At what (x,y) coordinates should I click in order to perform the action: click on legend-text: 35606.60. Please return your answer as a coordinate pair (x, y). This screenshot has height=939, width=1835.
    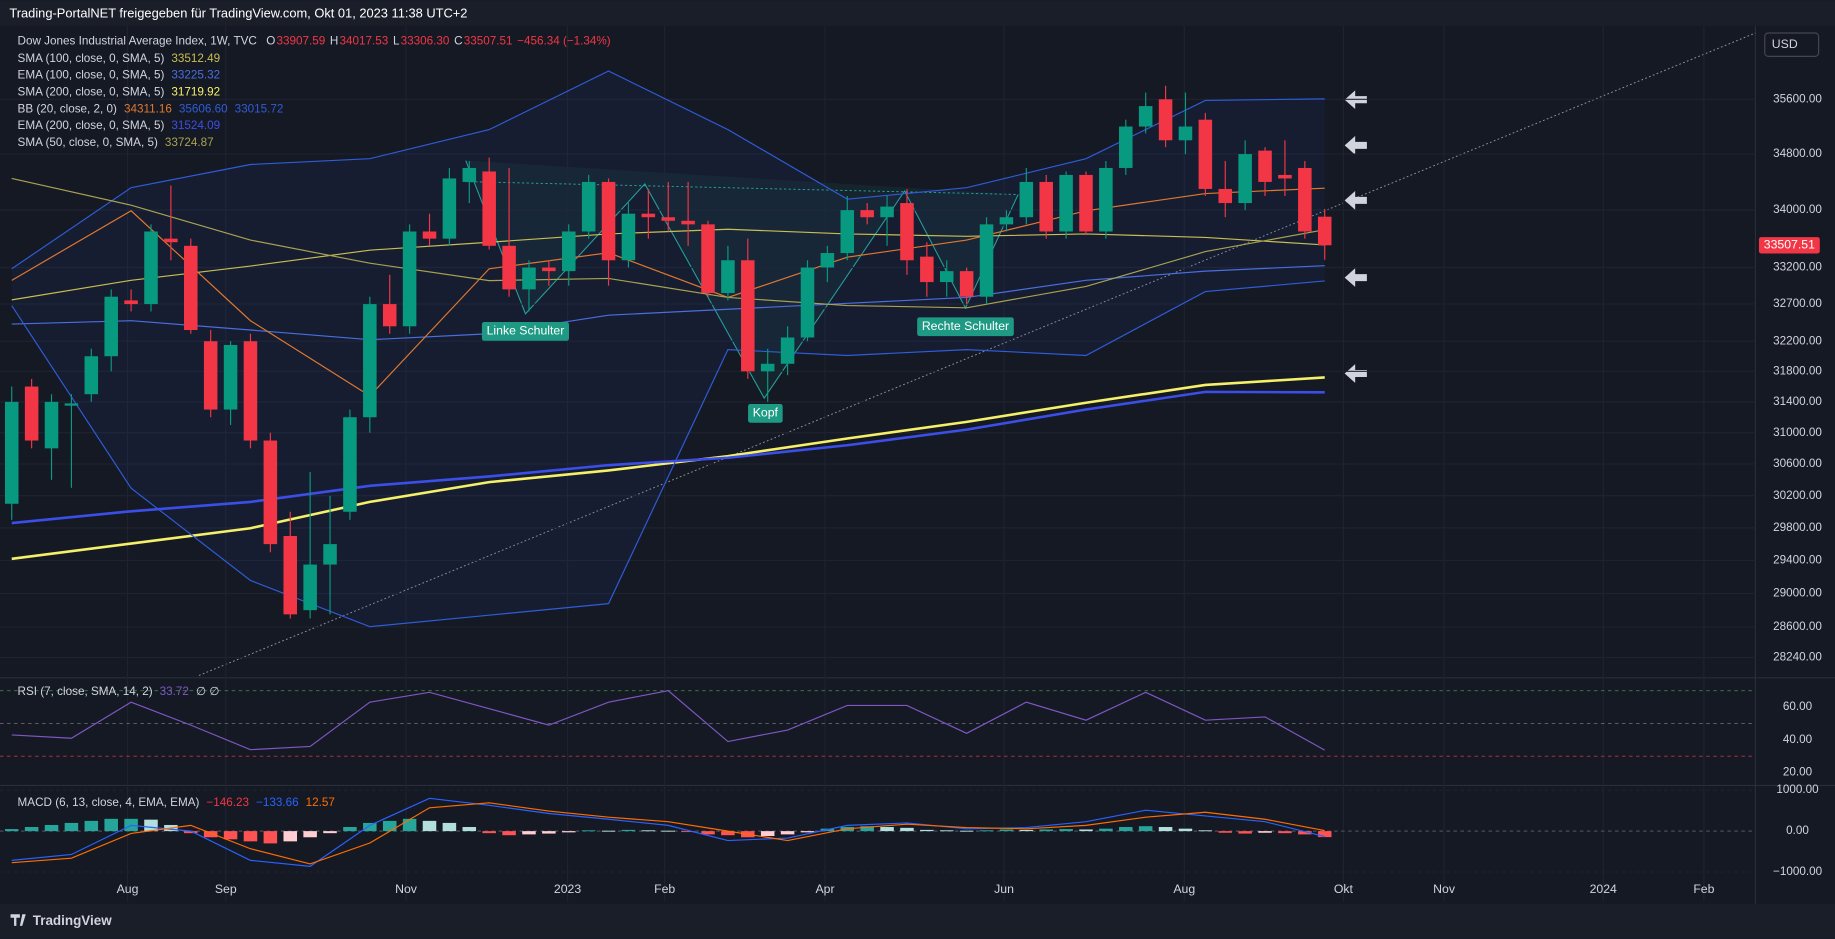
    Looking at the image, I should click on (203, 108).